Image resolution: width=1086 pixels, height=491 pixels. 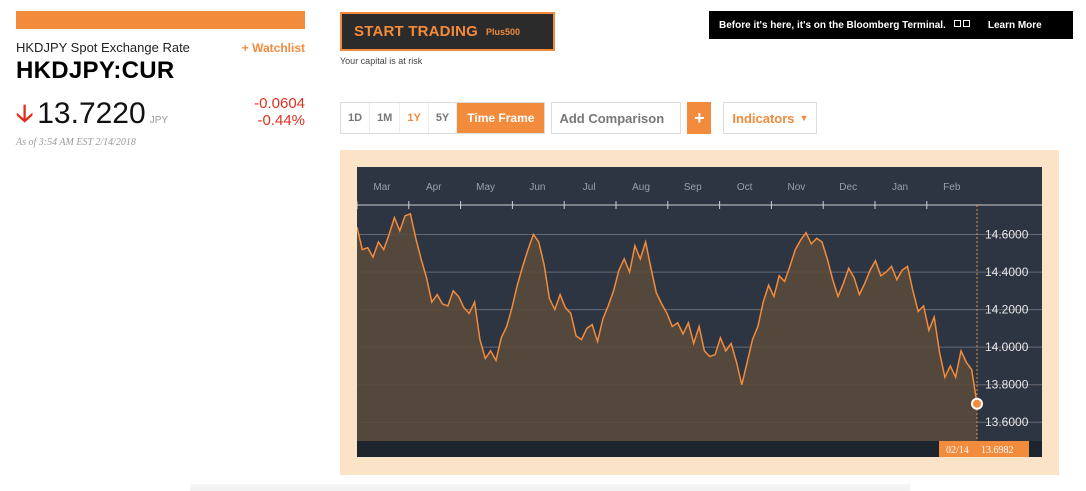 What do you see at coordinates (356, 118) in the screenshot?
I see `range-1d-button: 1D` at bounding box center [356, 118].